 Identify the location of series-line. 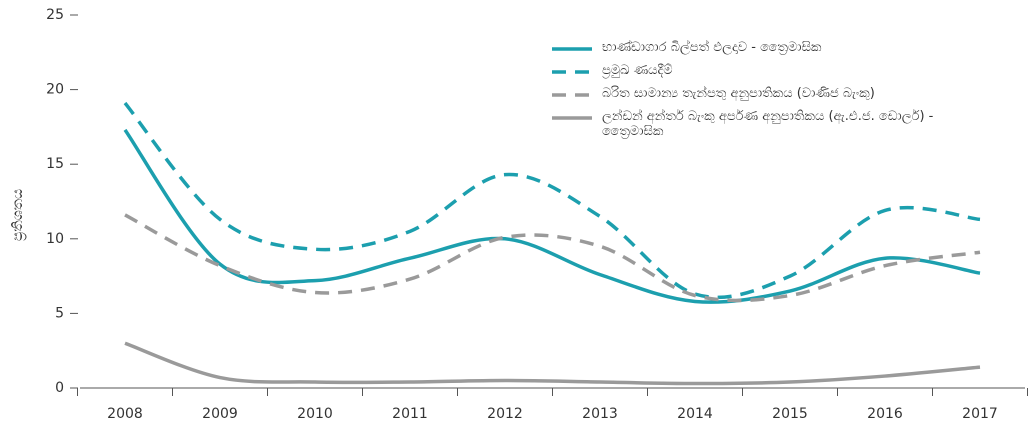
(552, 363).